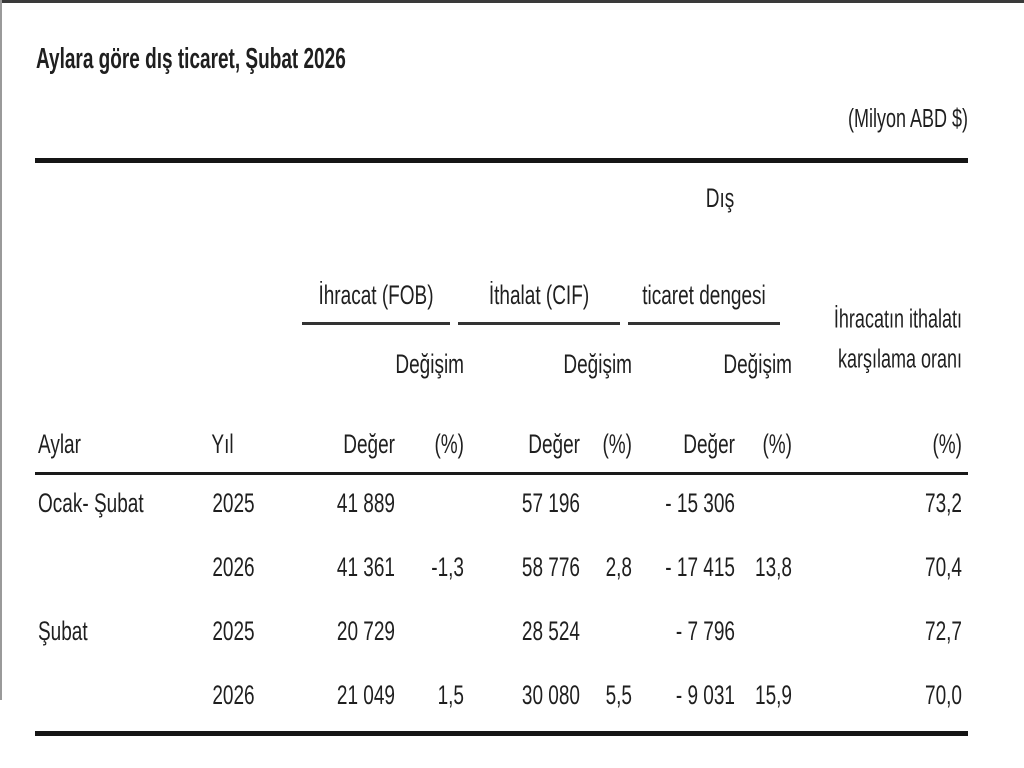  What do you see at coordinates (429, 365) in the screenshot?
I see `subheader-degisim-ihracat: Değişim` at bounding box center [429, 365].